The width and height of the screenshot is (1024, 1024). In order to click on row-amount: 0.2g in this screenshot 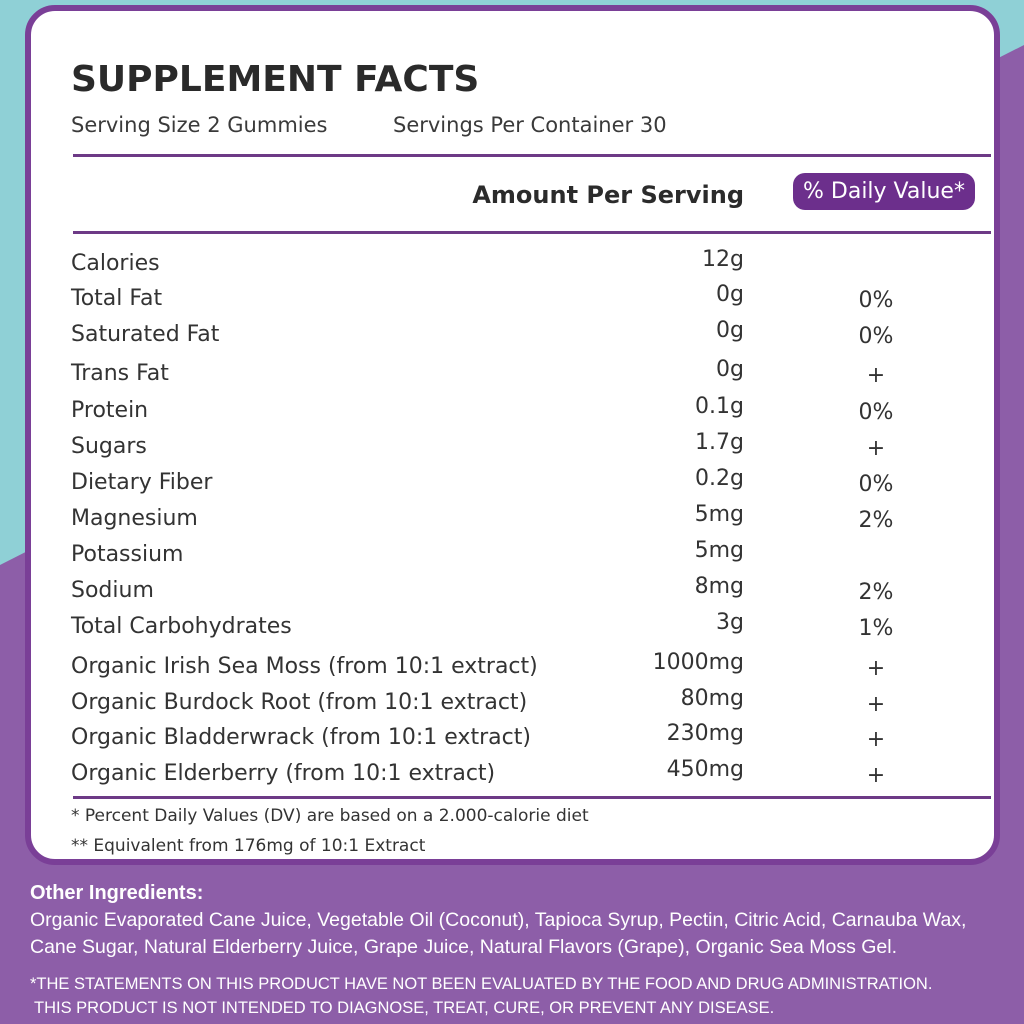, I will do `click(719, 478)`.